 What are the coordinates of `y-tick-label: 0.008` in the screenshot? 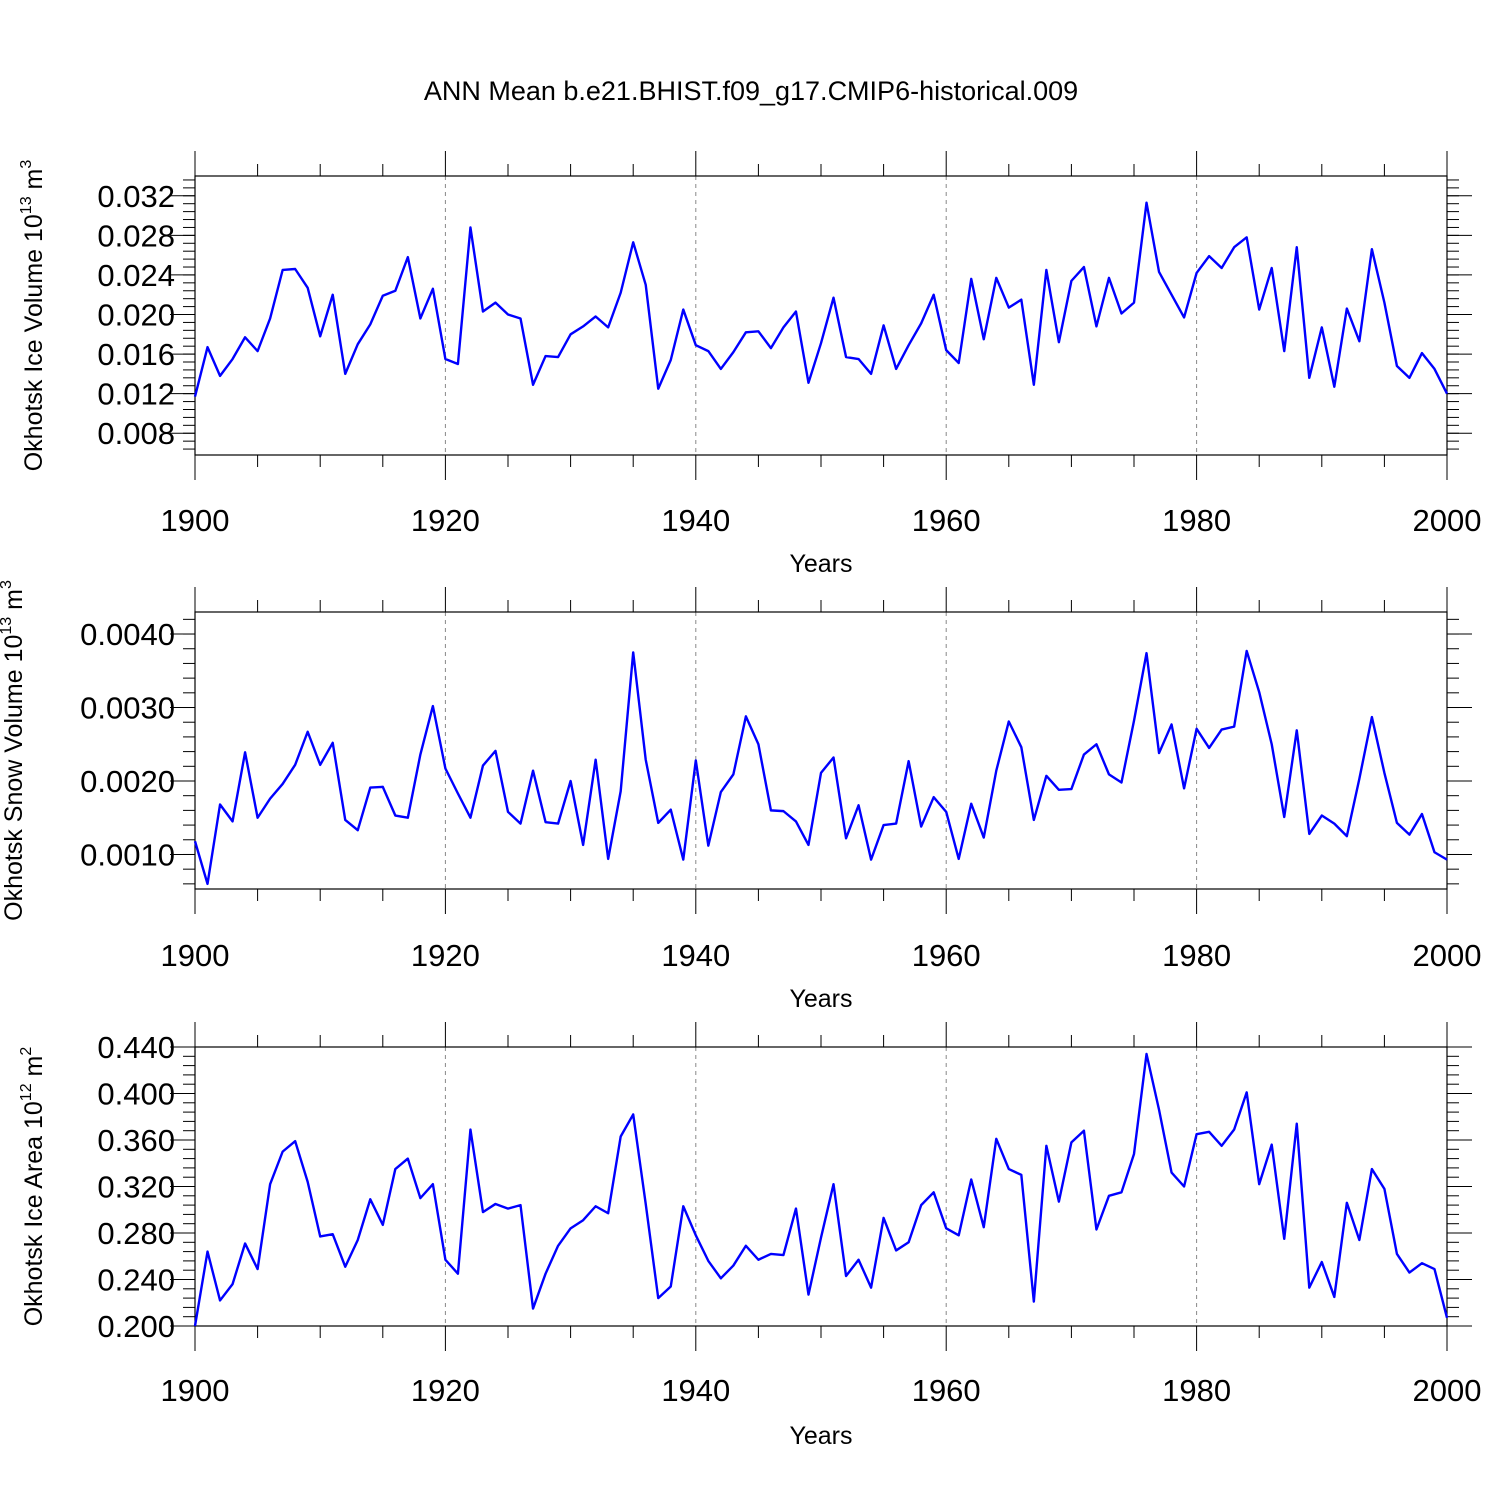 It's located at (136, 433).